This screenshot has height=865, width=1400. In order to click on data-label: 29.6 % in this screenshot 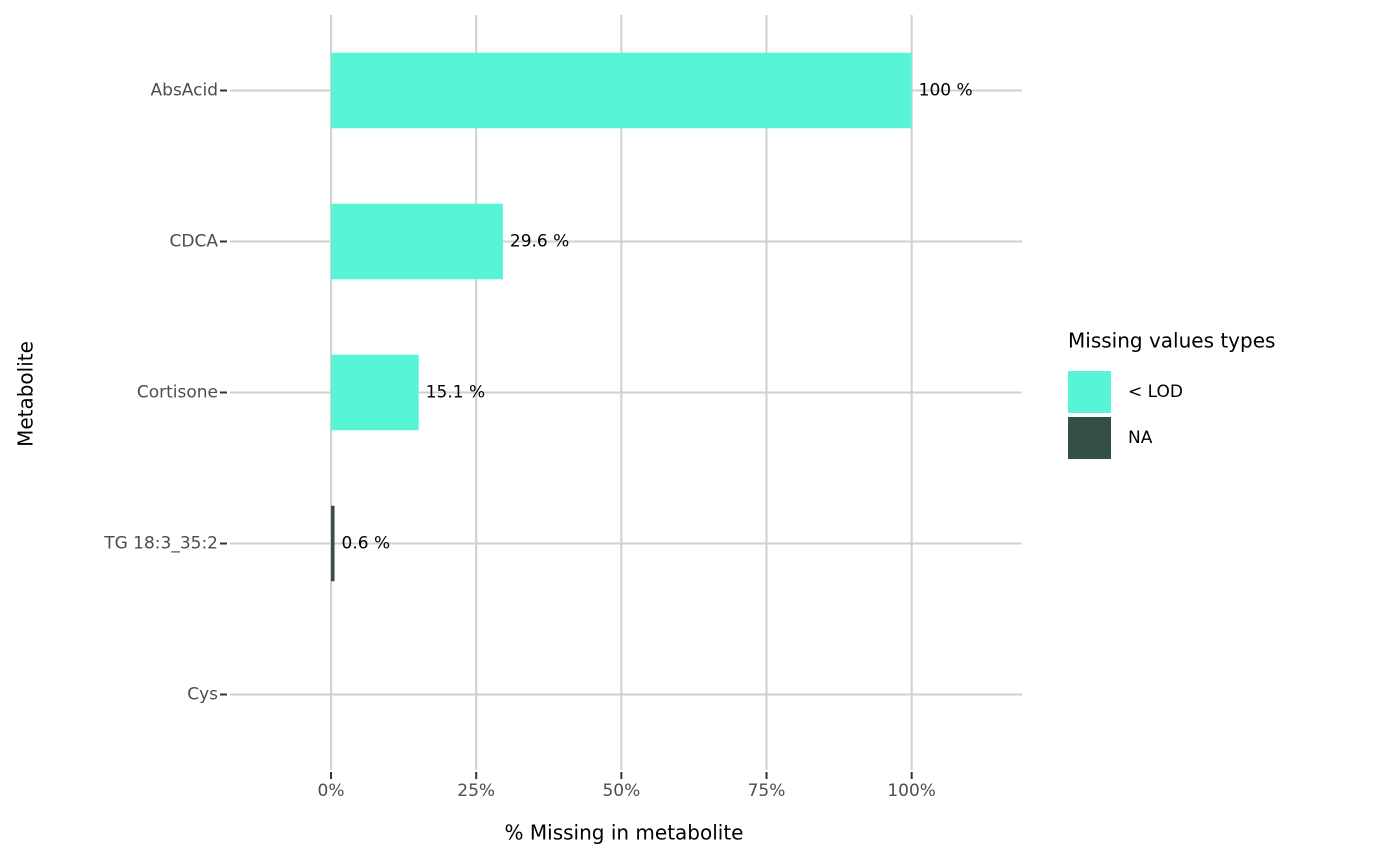, I will do `click(539, 242)`.